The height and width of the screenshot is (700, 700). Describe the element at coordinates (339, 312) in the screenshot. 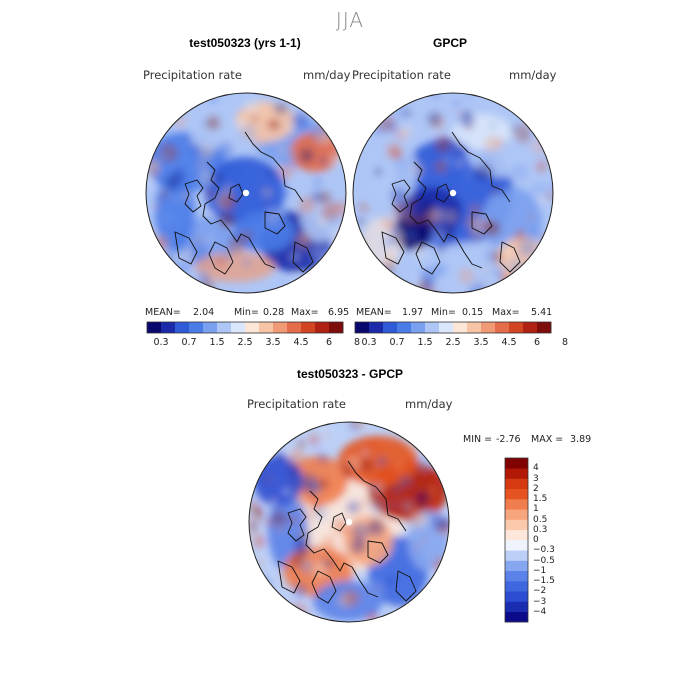

I see `panel-1-max-value: 6.95` at that location.